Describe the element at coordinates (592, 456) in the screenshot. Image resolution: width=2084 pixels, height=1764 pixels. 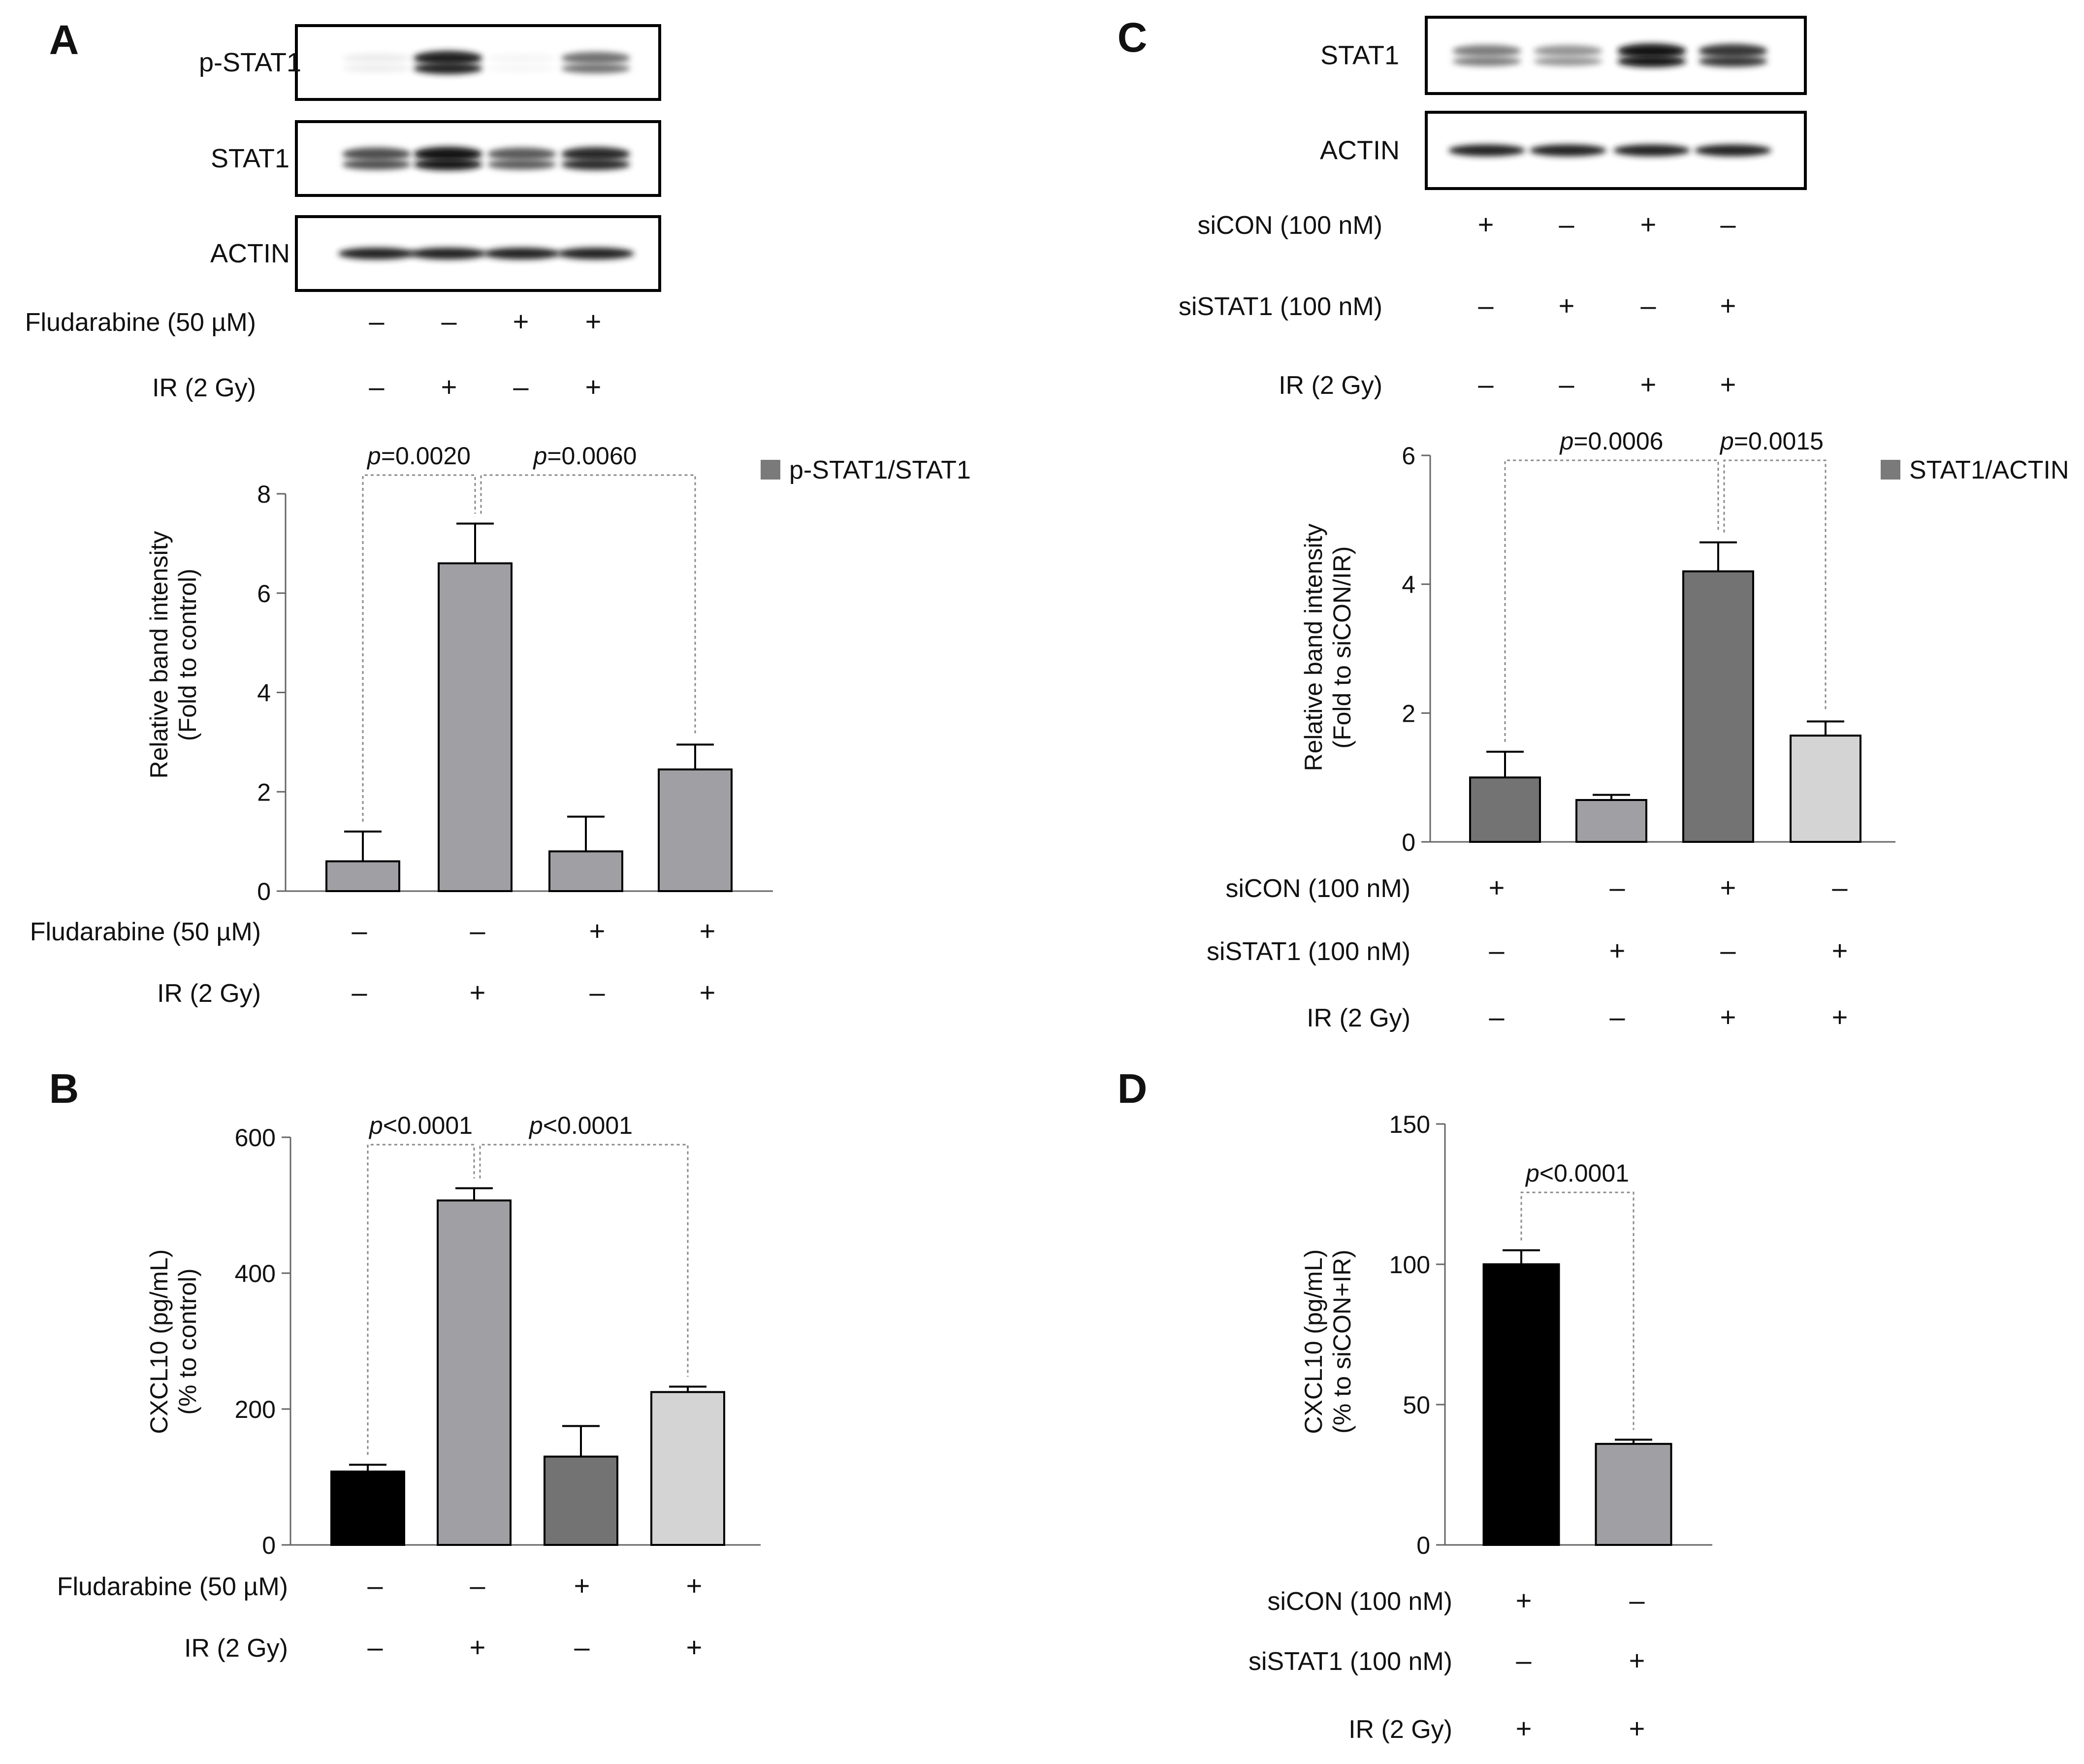
I see `p-value: =0.0060` at that location.